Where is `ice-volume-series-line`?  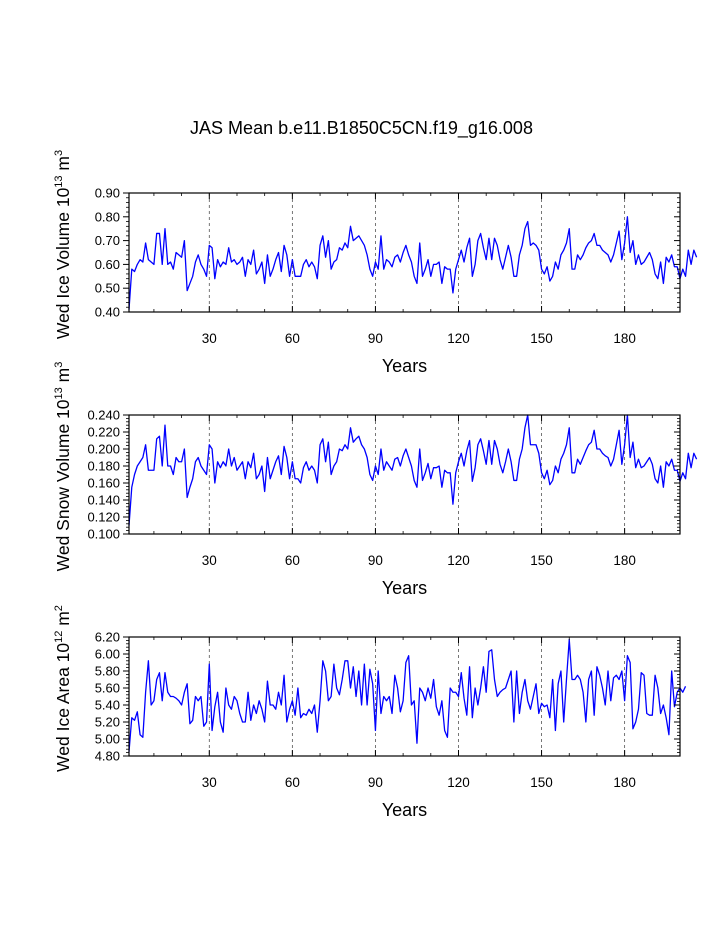 ice-volume-series-line is located at coordinates (413, 263).